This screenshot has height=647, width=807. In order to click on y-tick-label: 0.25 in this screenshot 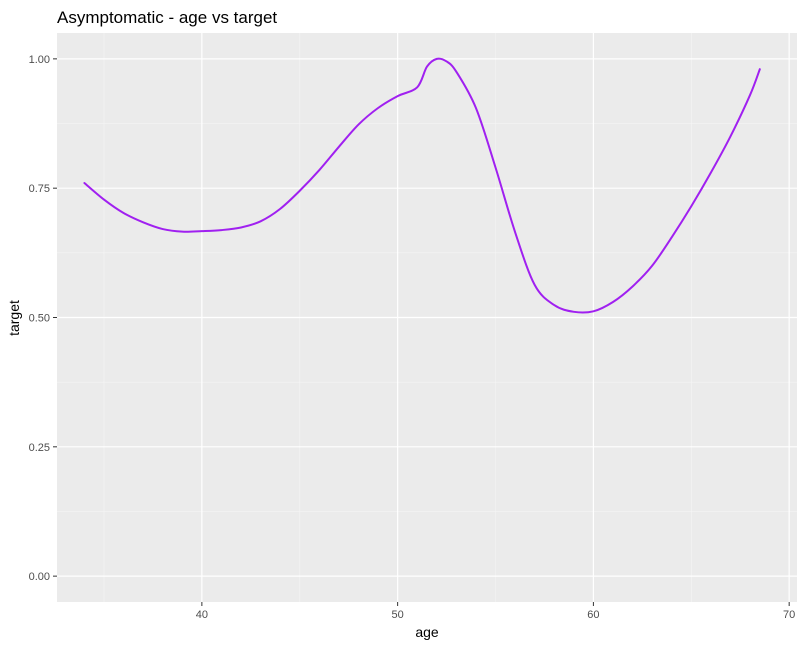, I will do `click(39, 448)`.